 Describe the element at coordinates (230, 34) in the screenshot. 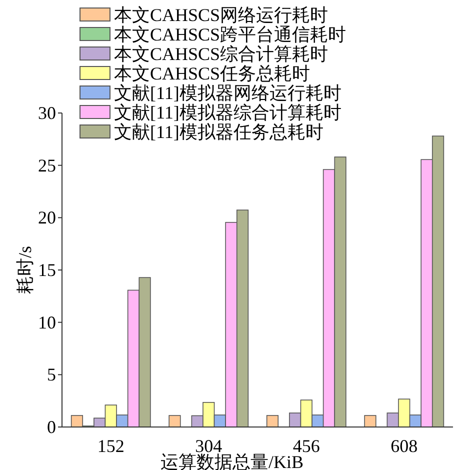

I see `legend-label: 本文CAHSCS跨平台通信耗时` at that location.